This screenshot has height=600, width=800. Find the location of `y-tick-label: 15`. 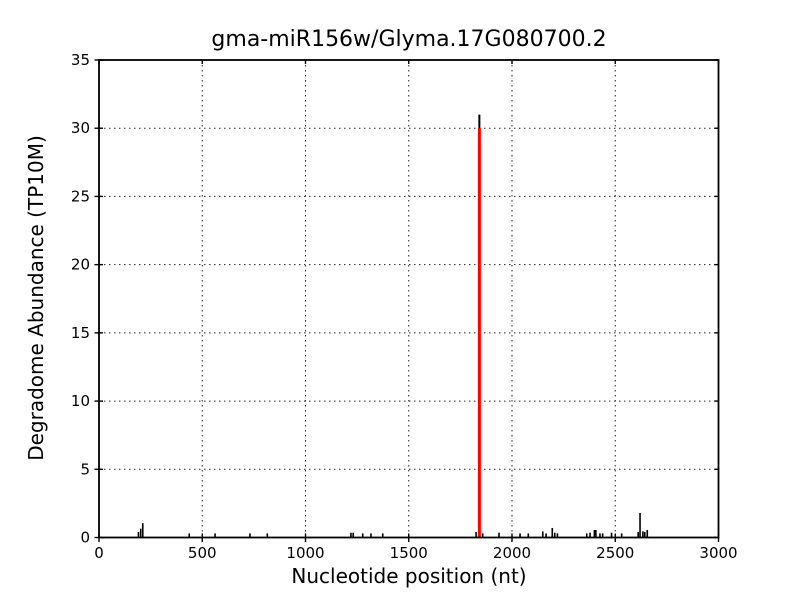

y-tick-label: 15 is located at coordinates (80, 333).